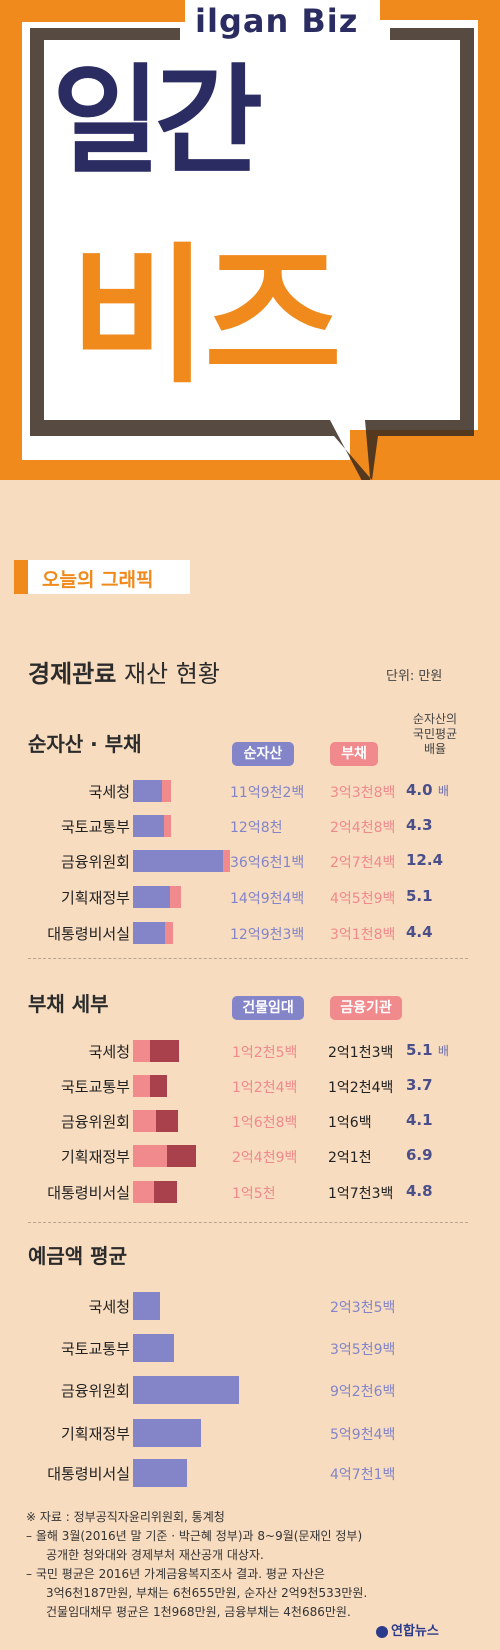 The height and width of the screenshot is (1650, 500). Describe the element at coordinates (98, 580) in the screenshot. I see `today-graphic-label: 오늘의 그래픽` at that location.